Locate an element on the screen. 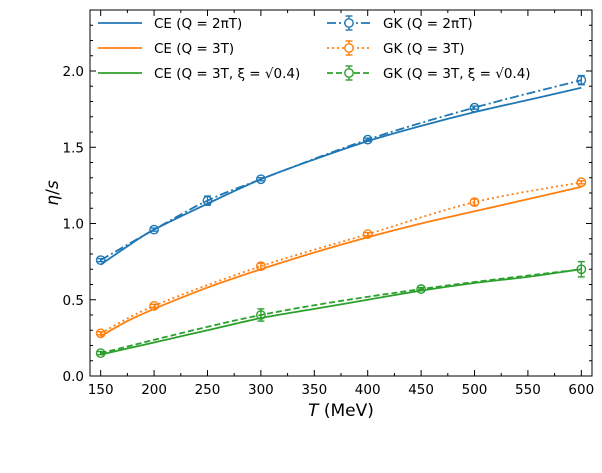 This screenshot has width=602, height=473. legend-label: CE (Q = 3T) is located at coordinates (194, 49).